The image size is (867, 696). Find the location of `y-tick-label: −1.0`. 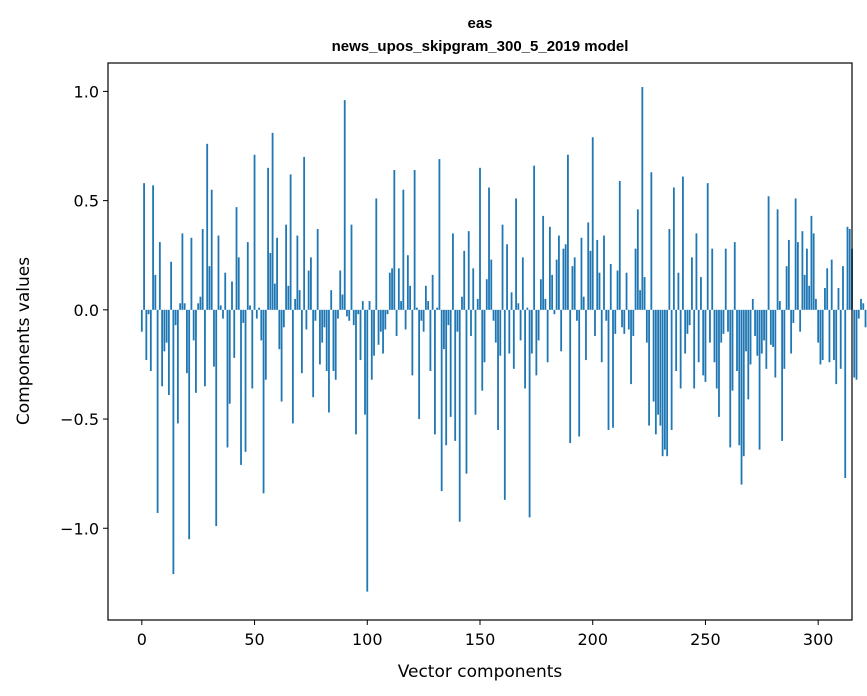

y-tick-label: −1.0 is located at coordinates (79, 528).